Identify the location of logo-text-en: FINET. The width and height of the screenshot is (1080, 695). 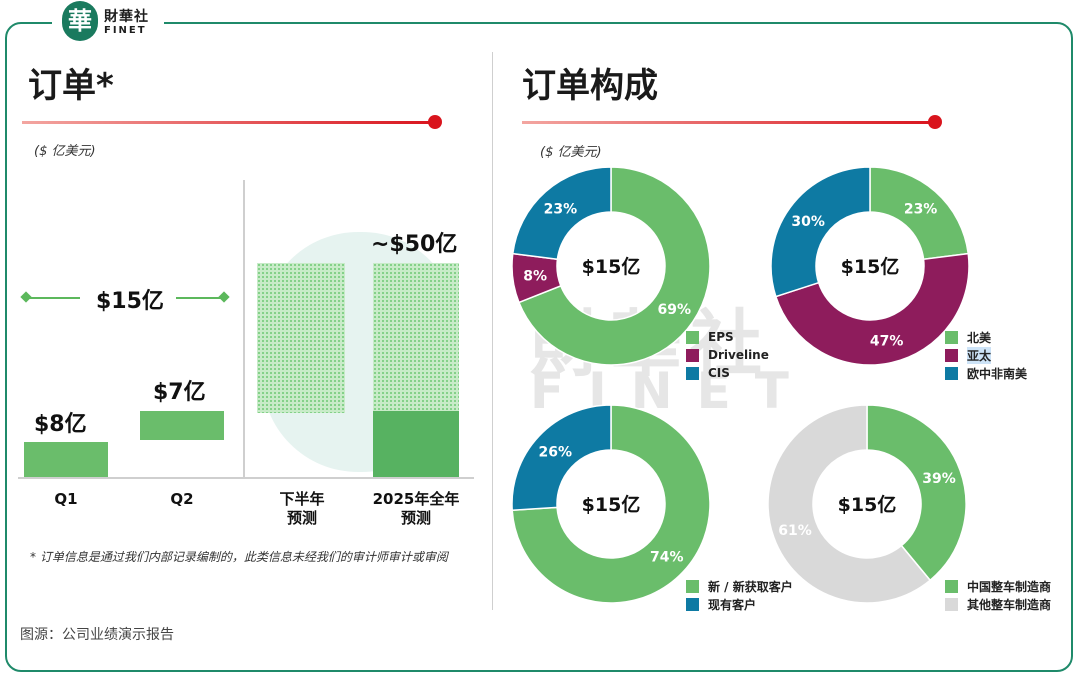
(125, 30).